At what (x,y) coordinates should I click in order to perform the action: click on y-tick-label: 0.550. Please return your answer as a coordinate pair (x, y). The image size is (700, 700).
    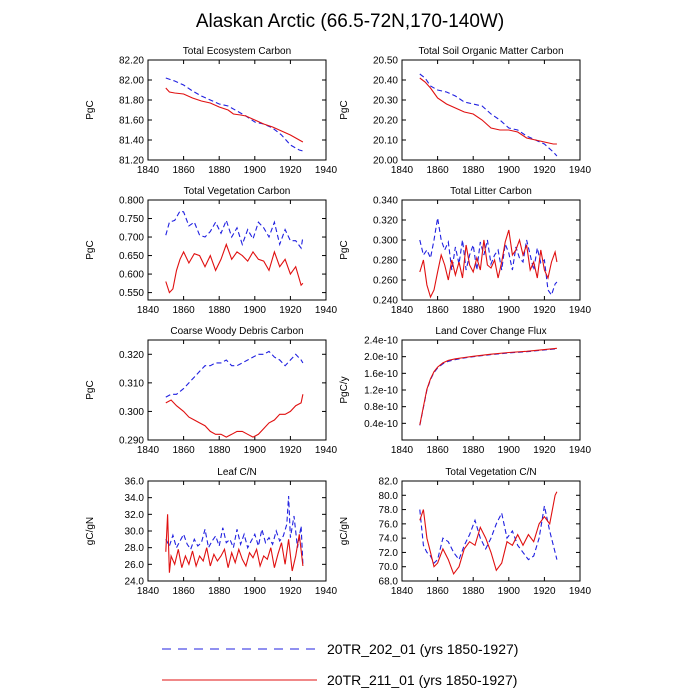
    Looking at the image, I should click on (131, 293).